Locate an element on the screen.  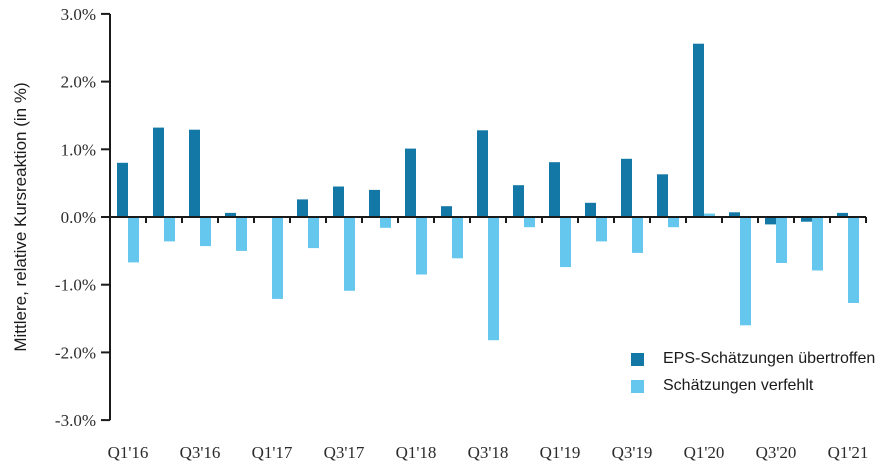
x-tick-label-Q3'20: Q3'20 is located at coordinates (776, 452).